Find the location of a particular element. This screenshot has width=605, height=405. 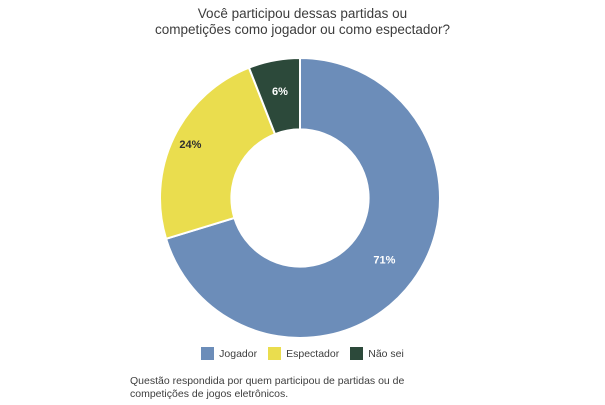

legend-item-jogador: Jogador is located at coordinates (229, 353).